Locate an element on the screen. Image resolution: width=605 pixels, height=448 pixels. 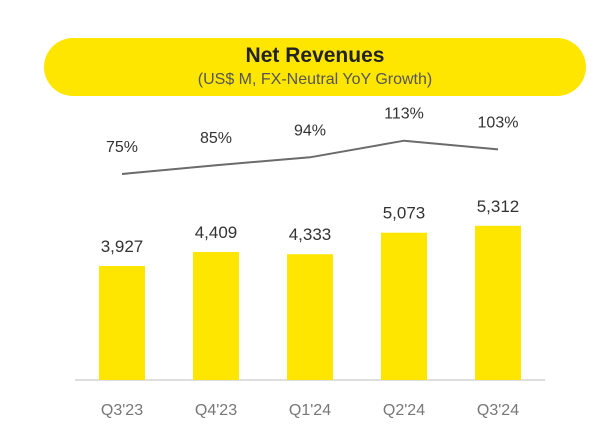
chart-title: Net Revenues is located at coordinates (315, 55).